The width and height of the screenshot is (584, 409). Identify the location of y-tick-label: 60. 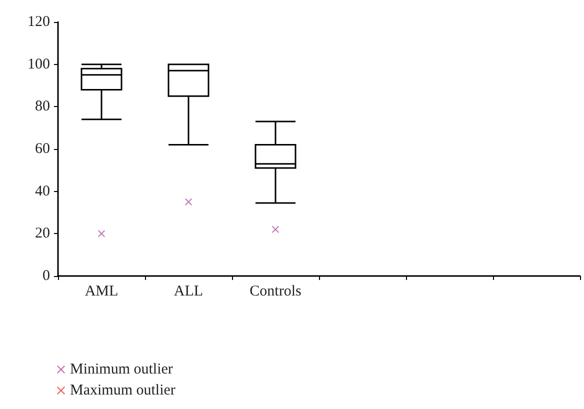
(42, 149).